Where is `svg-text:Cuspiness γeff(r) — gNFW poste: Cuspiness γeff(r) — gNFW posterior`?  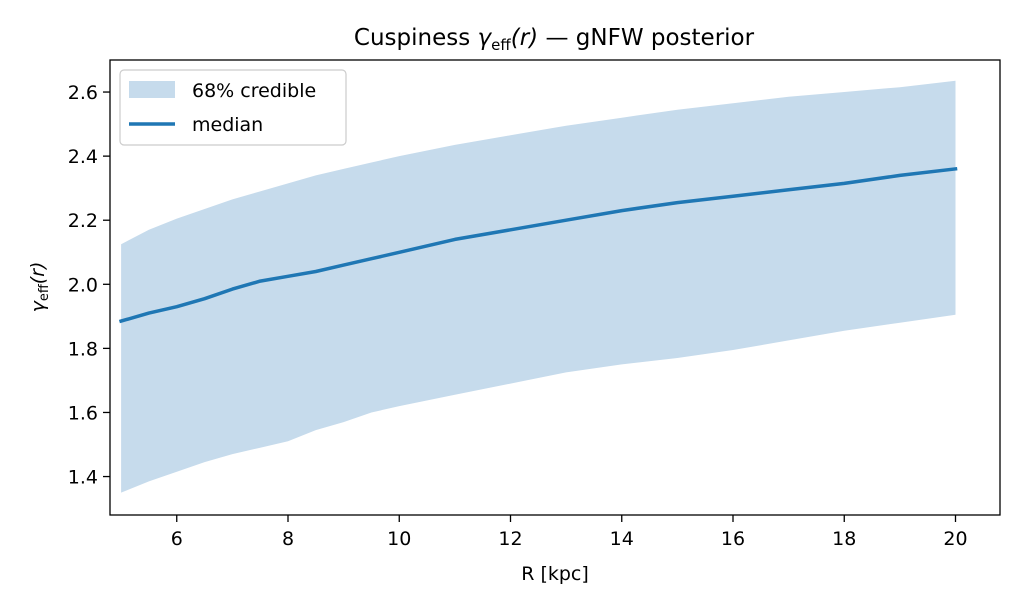 svg-text:Cuspiness γeff(r) — gNFW poste: Cuspiness γeff(r) — gNFW posterior is located at coordinates (554, 39).